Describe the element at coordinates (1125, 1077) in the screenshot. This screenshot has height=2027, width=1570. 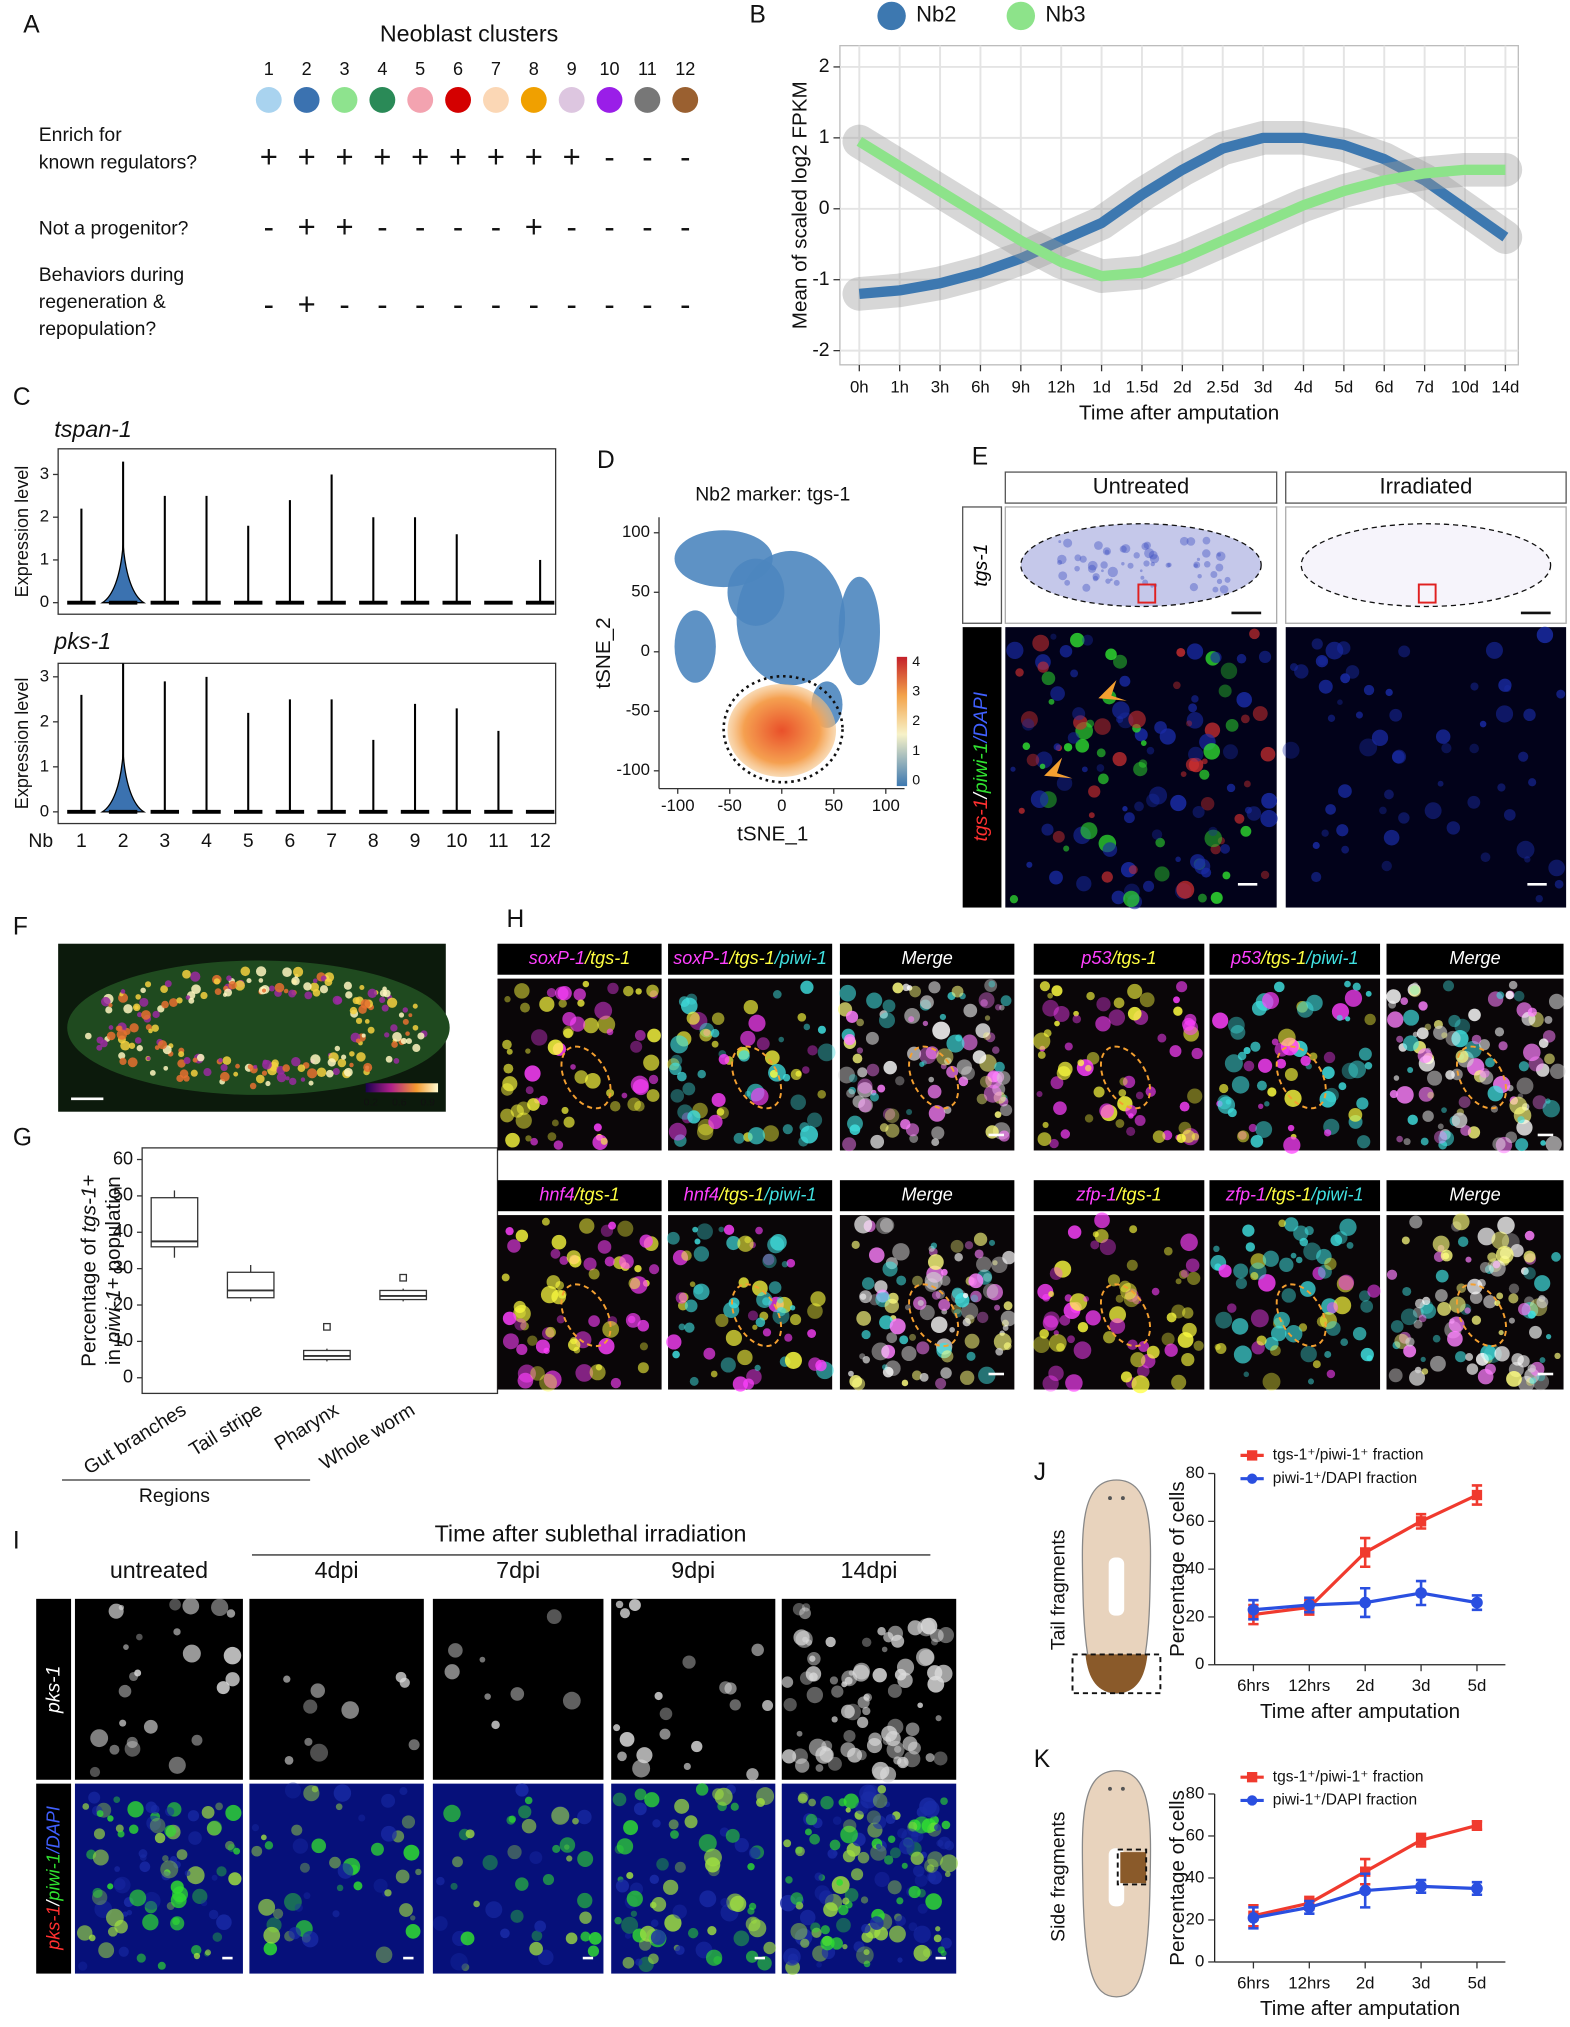
I see `cell-outline` at that location.